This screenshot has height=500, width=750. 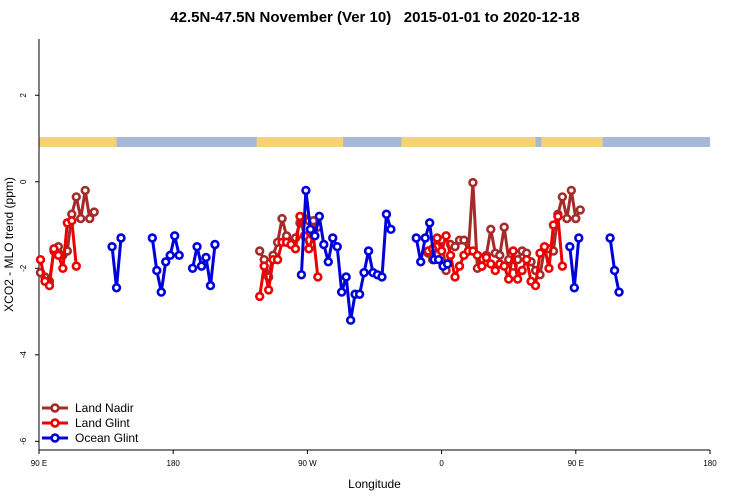 What do you see at coordinates (102, 423) in the screenshot?
I see `legend-label: Land Glint` at bounding box center [102, 423].